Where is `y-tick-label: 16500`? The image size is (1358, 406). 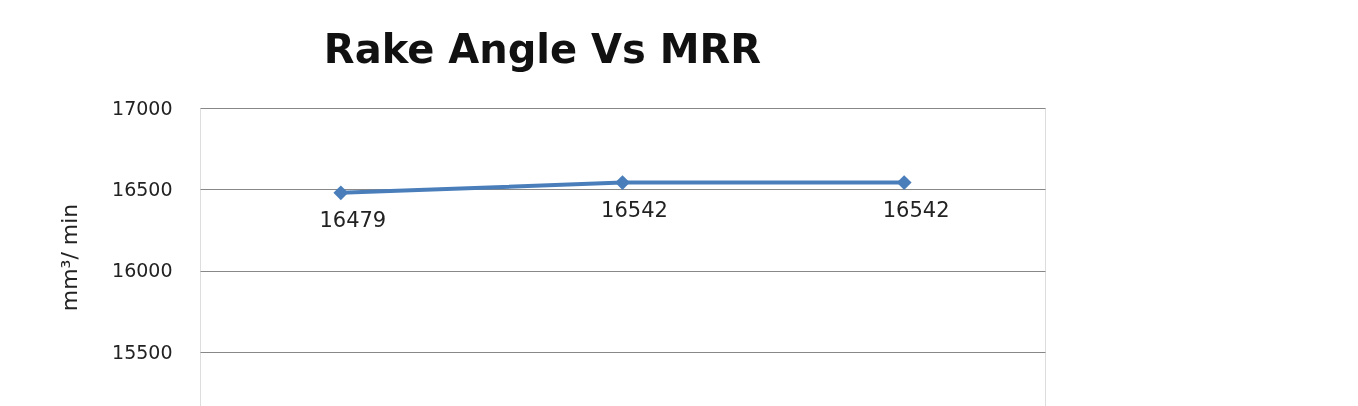 y-tick-label: 16500 is located at coordinates (142, 188).